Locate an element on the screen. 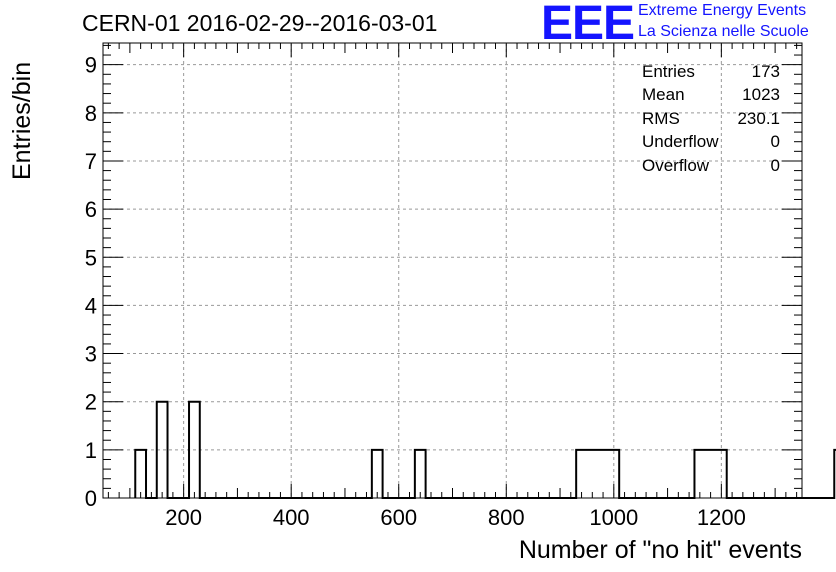 Image resolution: width=836 pixels, height=572 pixels. x-tick-label: 1200 is located at coordinates (721, 517).